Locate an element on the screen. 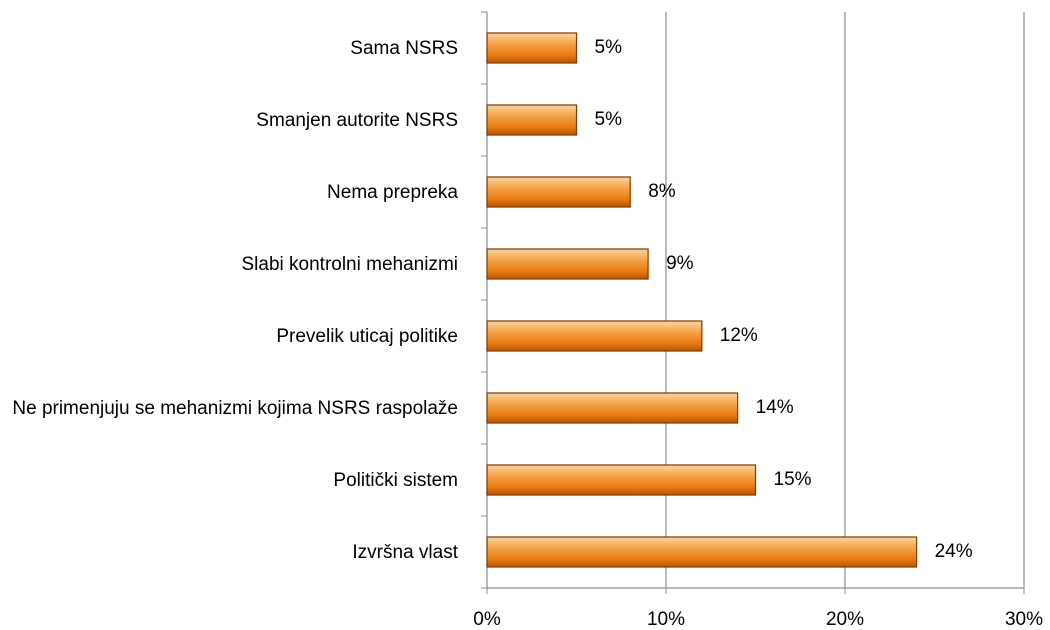  y-tick-label: Slabi kontrolni mehanizmi is located at coordinates (350, 264).